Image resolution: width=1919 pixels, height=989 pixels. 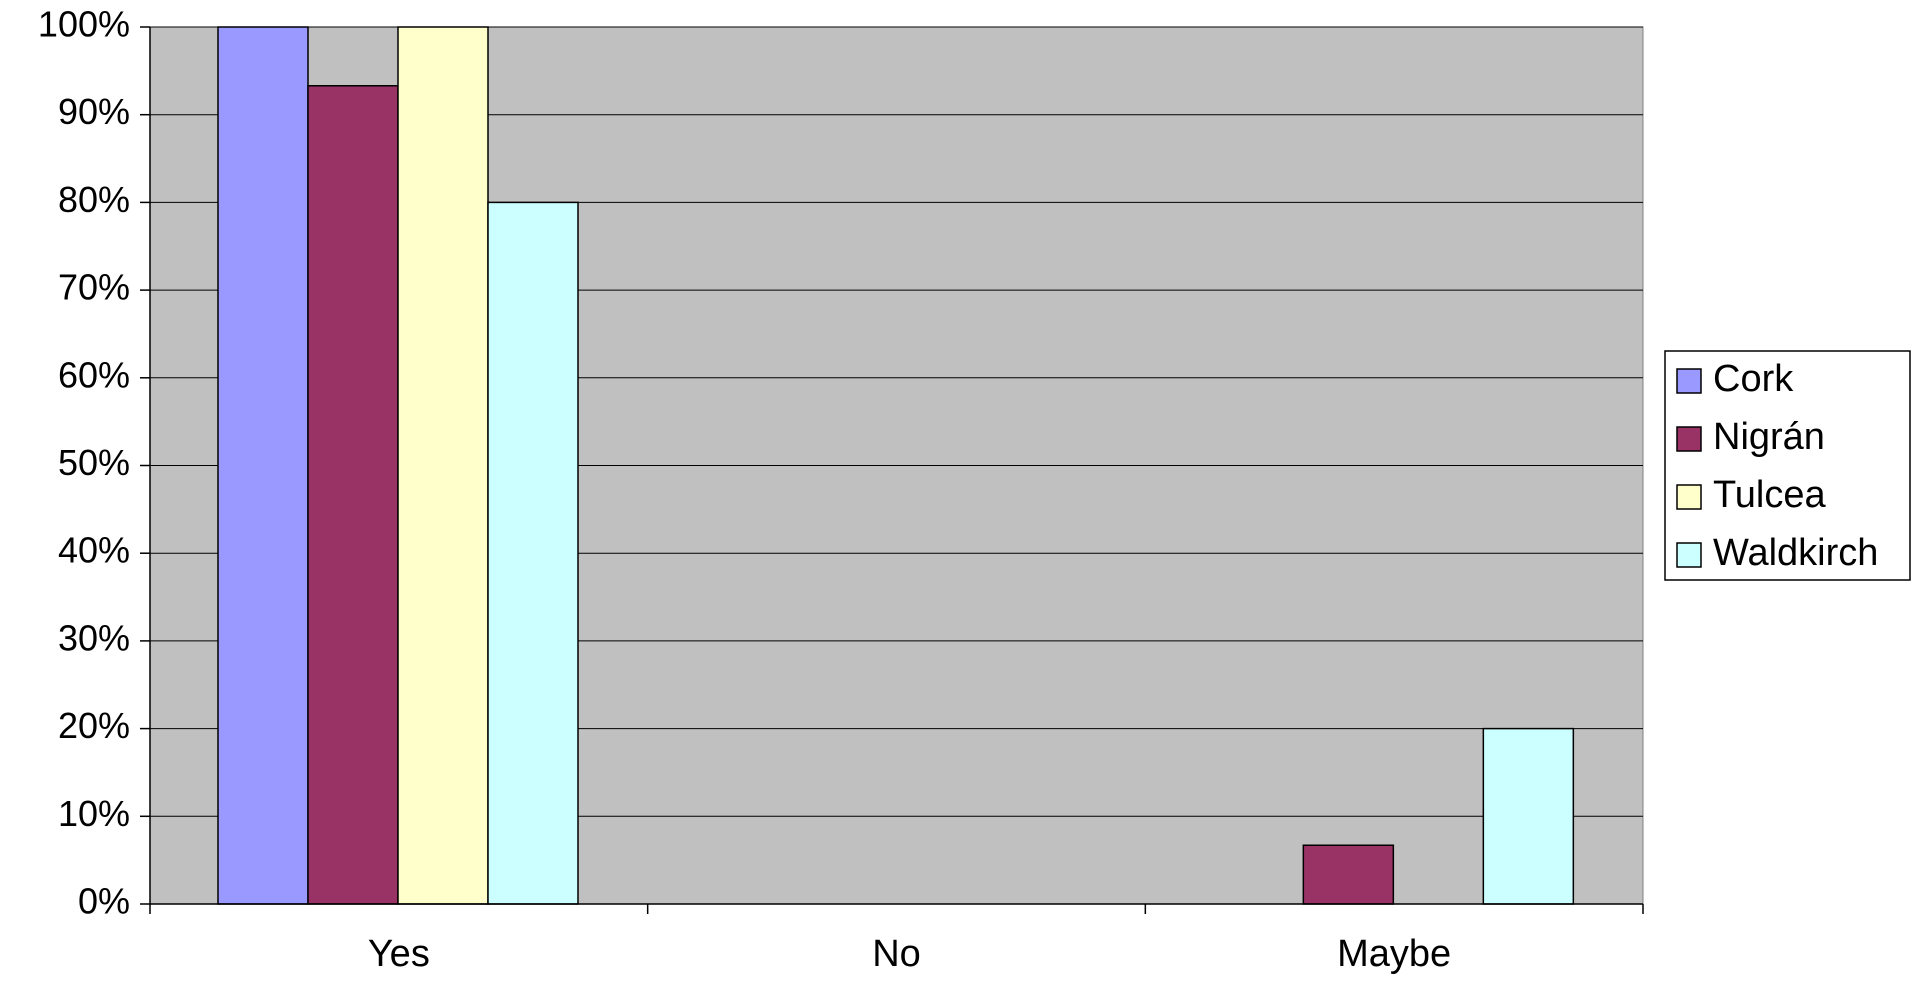 What do you see at coordinates (94, 287) in the screenshot?
I see `y-tick-label: 70%` at bounding box center [94, 287].